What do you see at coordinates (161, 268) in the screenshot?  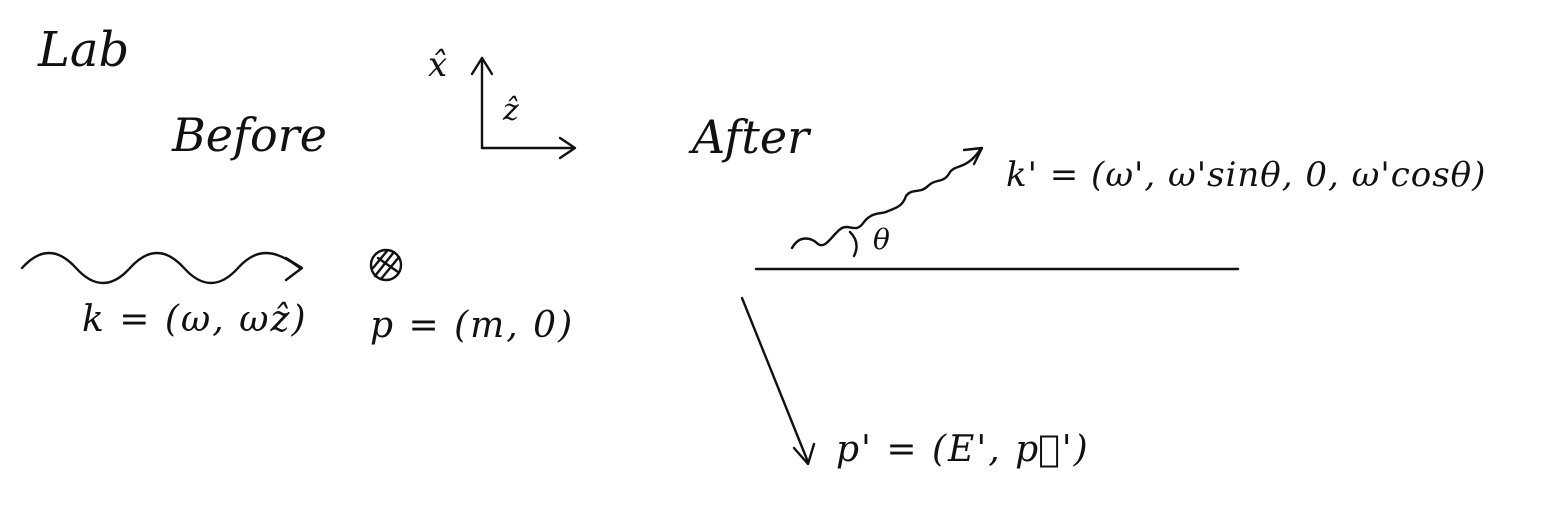 I see `incoming-photon-wave` at bounding box center [161, 268].